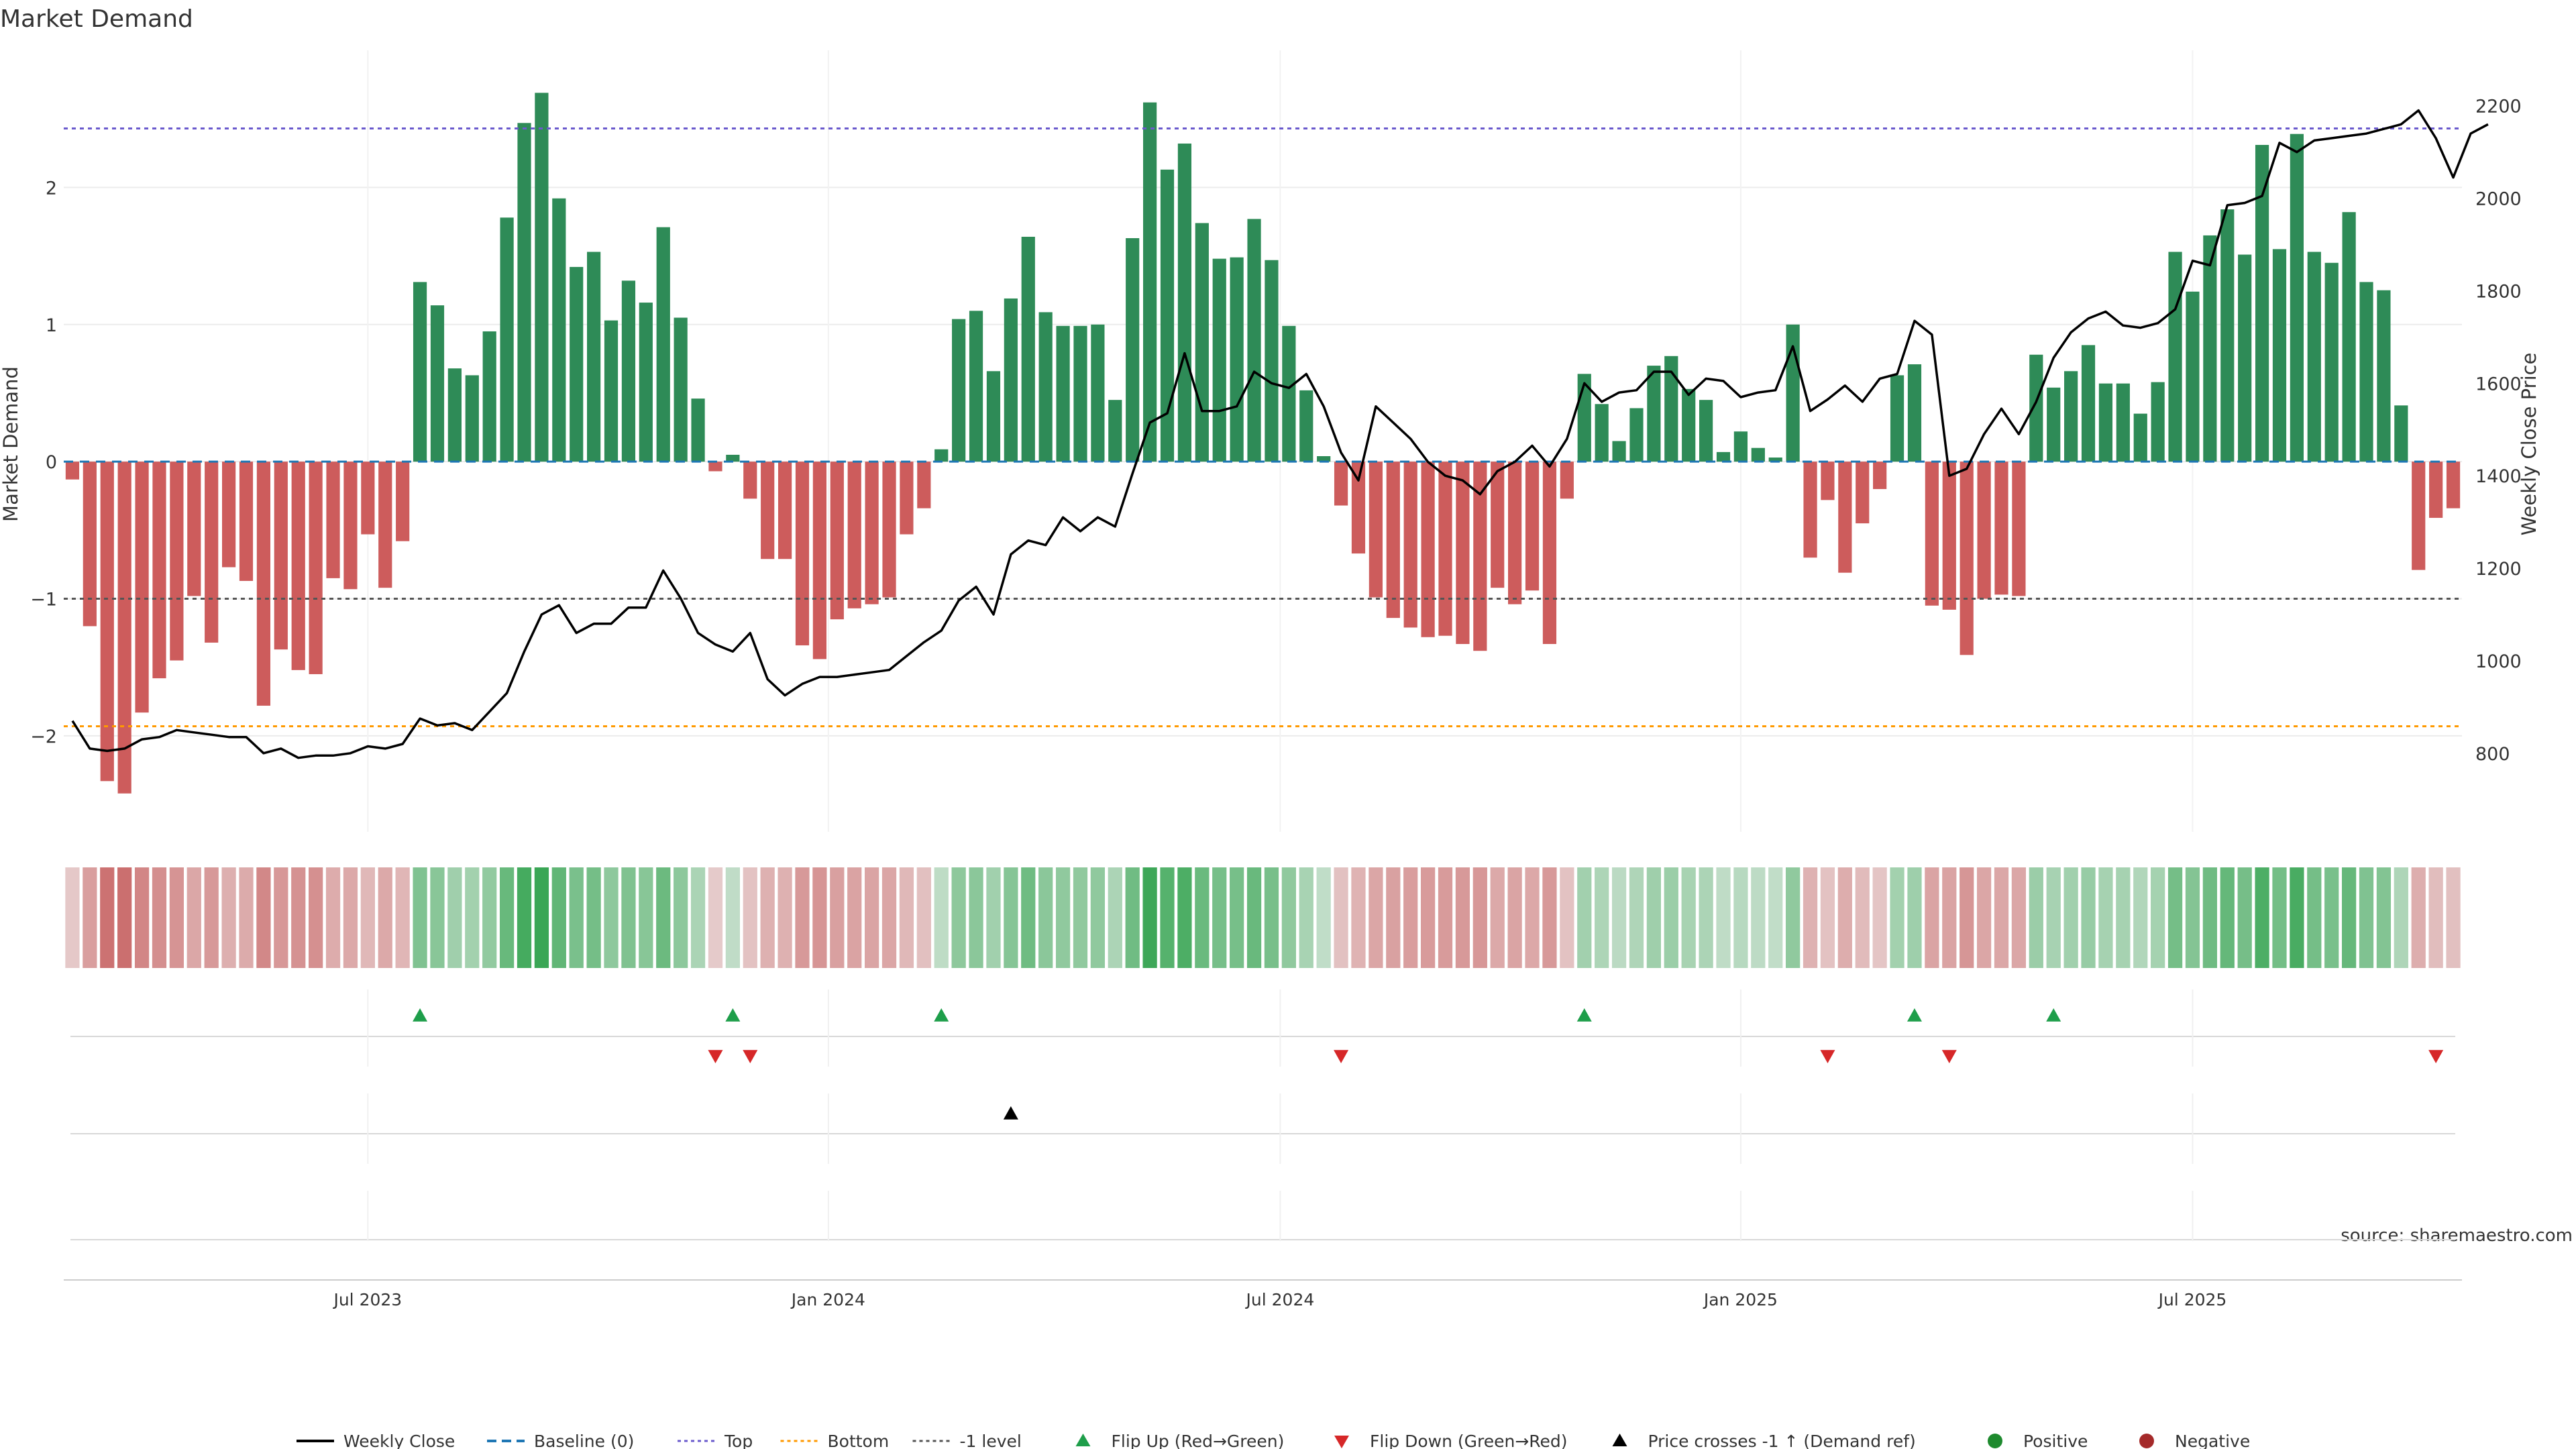  Describe the element at coordinates (2498, 291) in the screenshot. I see `y-right-tick-label: 1800` at that location.